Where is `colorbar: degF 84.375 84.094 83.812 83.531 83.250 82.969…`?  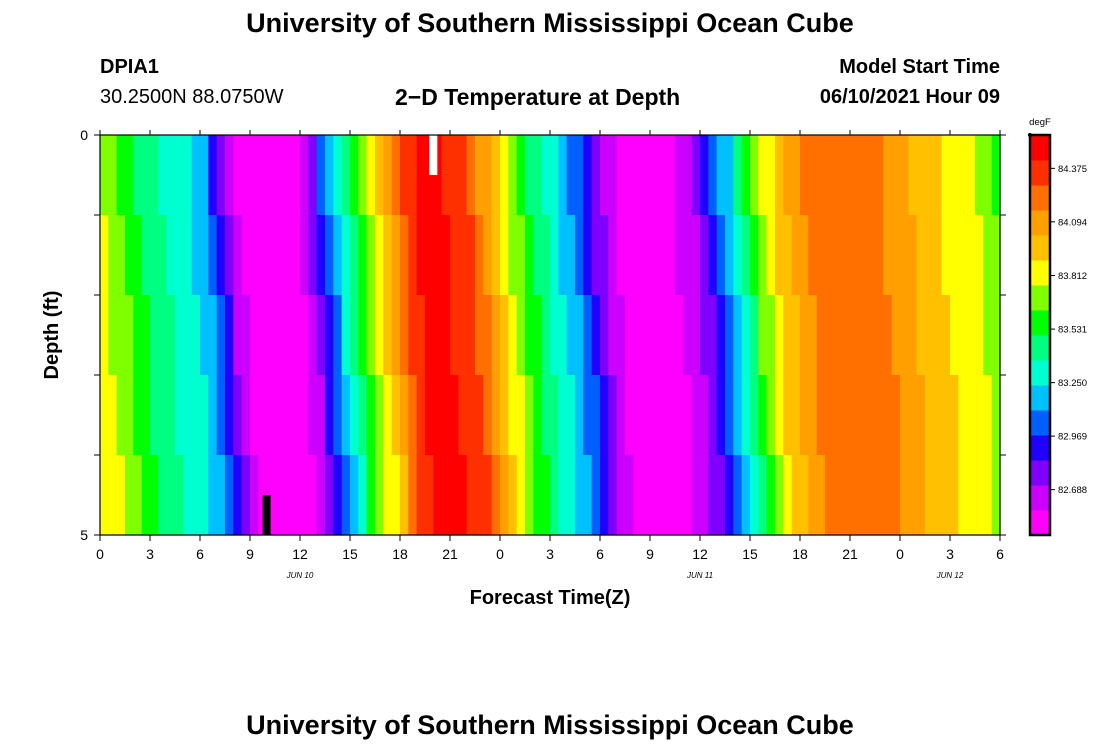
colorbar: degF 84.375 84.094 83.812 83.531 83.250 82.969… is located at coordinates (1057, 327).